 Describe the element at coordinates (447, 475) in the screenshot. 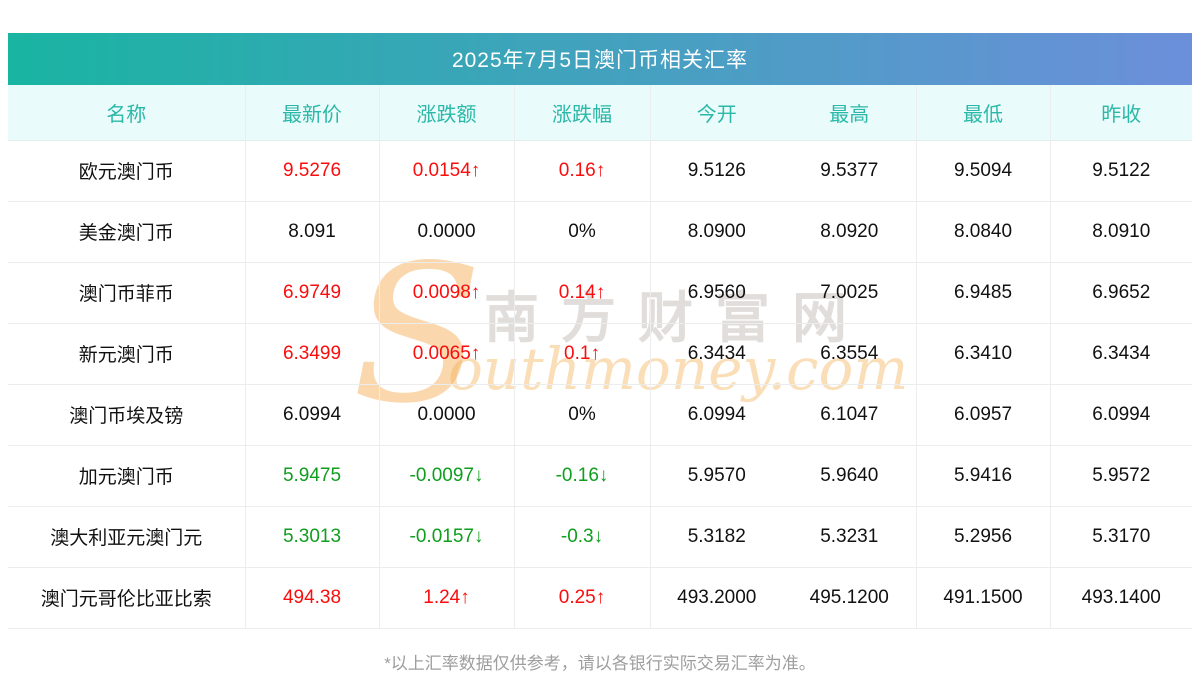

I see `cell-change: -0.0097↓` at that location.